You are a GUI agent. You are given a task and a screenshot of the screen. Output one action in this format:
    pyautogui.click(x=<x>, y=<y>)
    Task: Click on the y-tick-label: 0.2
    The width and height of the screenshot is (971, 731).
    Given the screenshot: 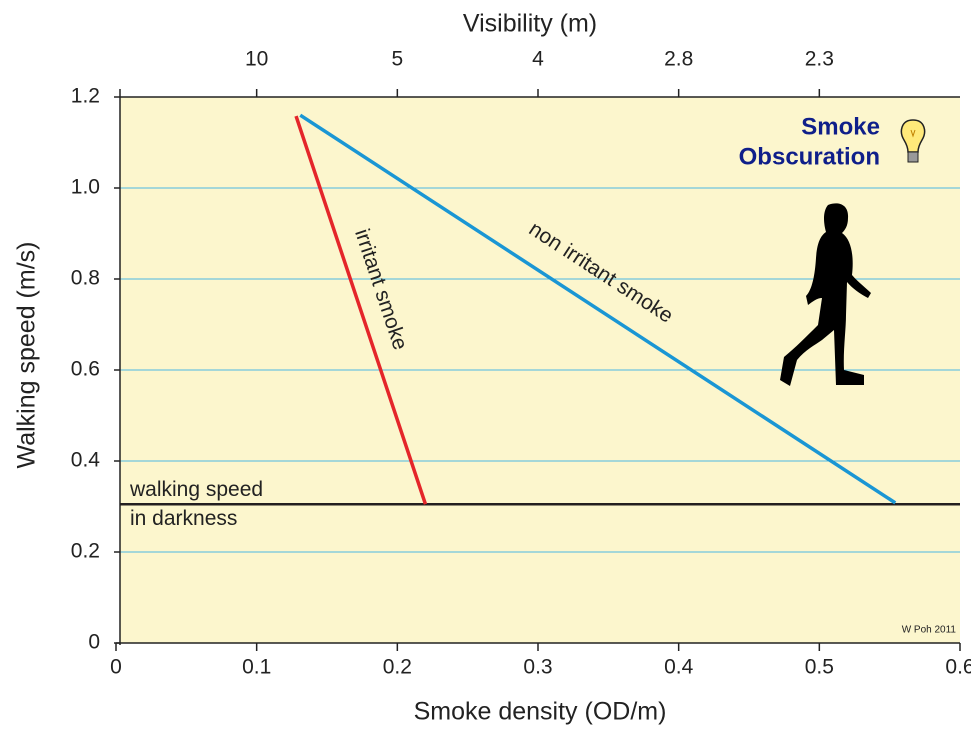 What is the action you would take?
    pyautogui.click(x=85, y=551)
    